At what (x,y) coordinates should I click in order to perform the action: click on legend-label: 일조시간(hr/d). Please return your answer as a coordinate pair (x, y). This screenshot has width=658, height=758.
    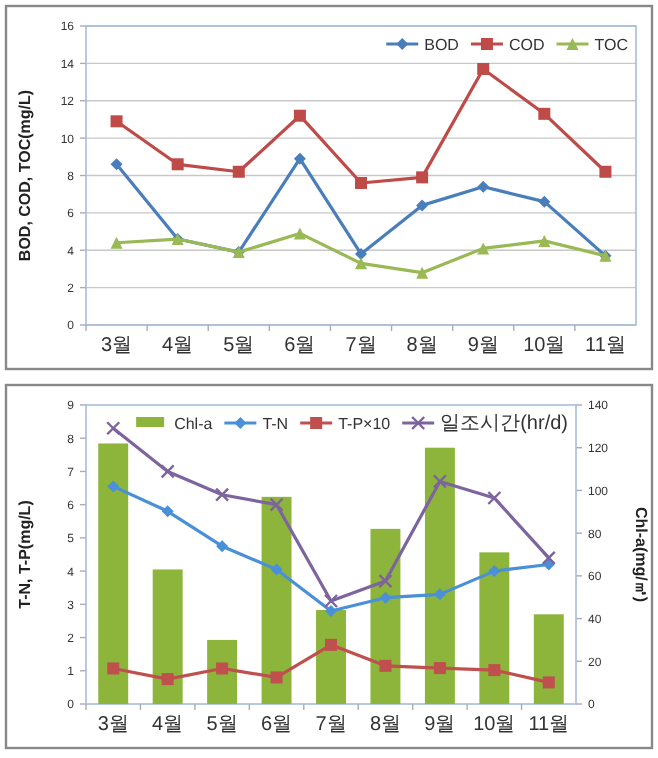
    Looking at the image, I should click on (504, 424).